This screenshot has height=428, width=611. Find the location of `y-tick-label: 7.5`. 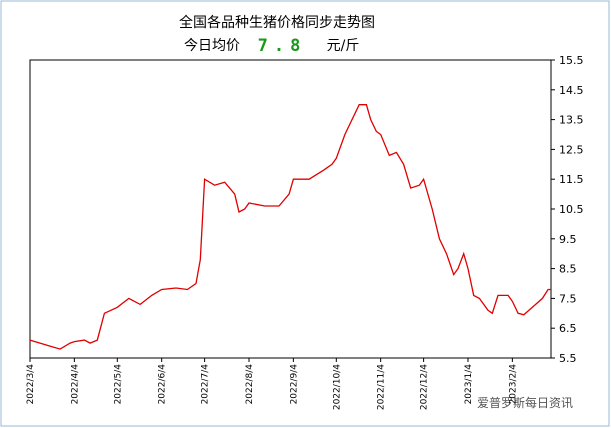

y-tick-label: 7.5 is located at coordinates (568, 298).